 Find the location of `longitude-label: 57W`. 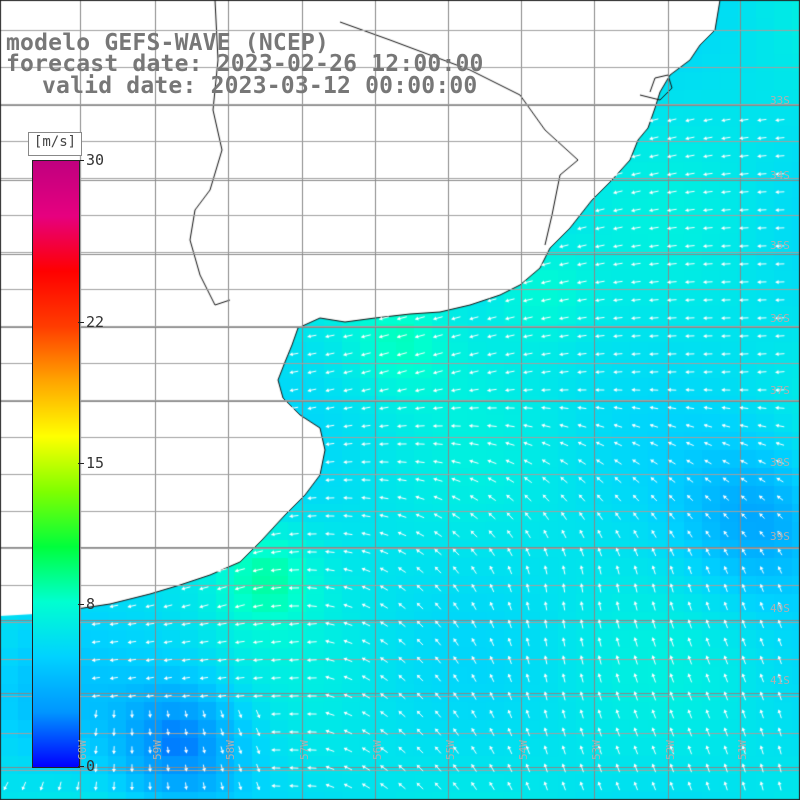

longitude-label: 57W is located at coordinates (304, 750).